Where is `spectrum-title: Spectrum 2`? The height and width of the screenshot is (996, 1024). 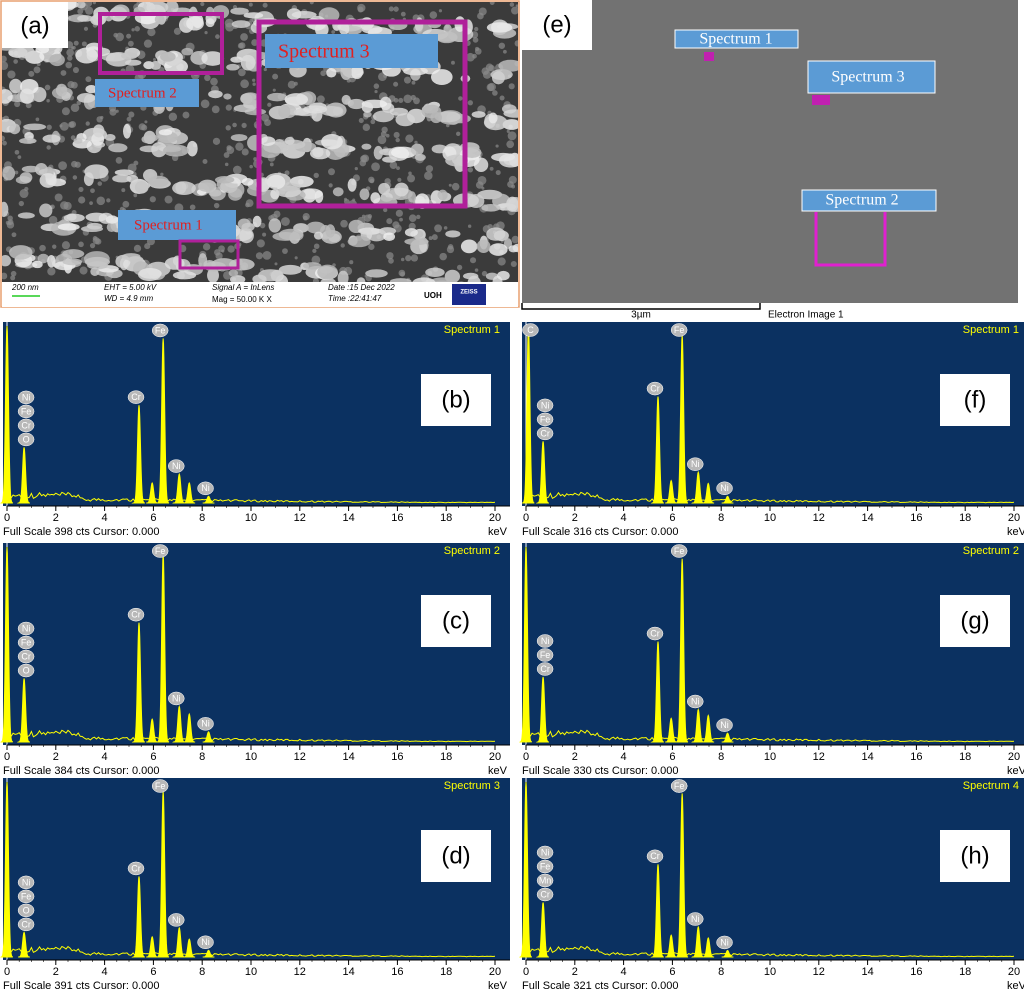
spectrum-title: Spectrum 2 is located at coordinates (991, 551).